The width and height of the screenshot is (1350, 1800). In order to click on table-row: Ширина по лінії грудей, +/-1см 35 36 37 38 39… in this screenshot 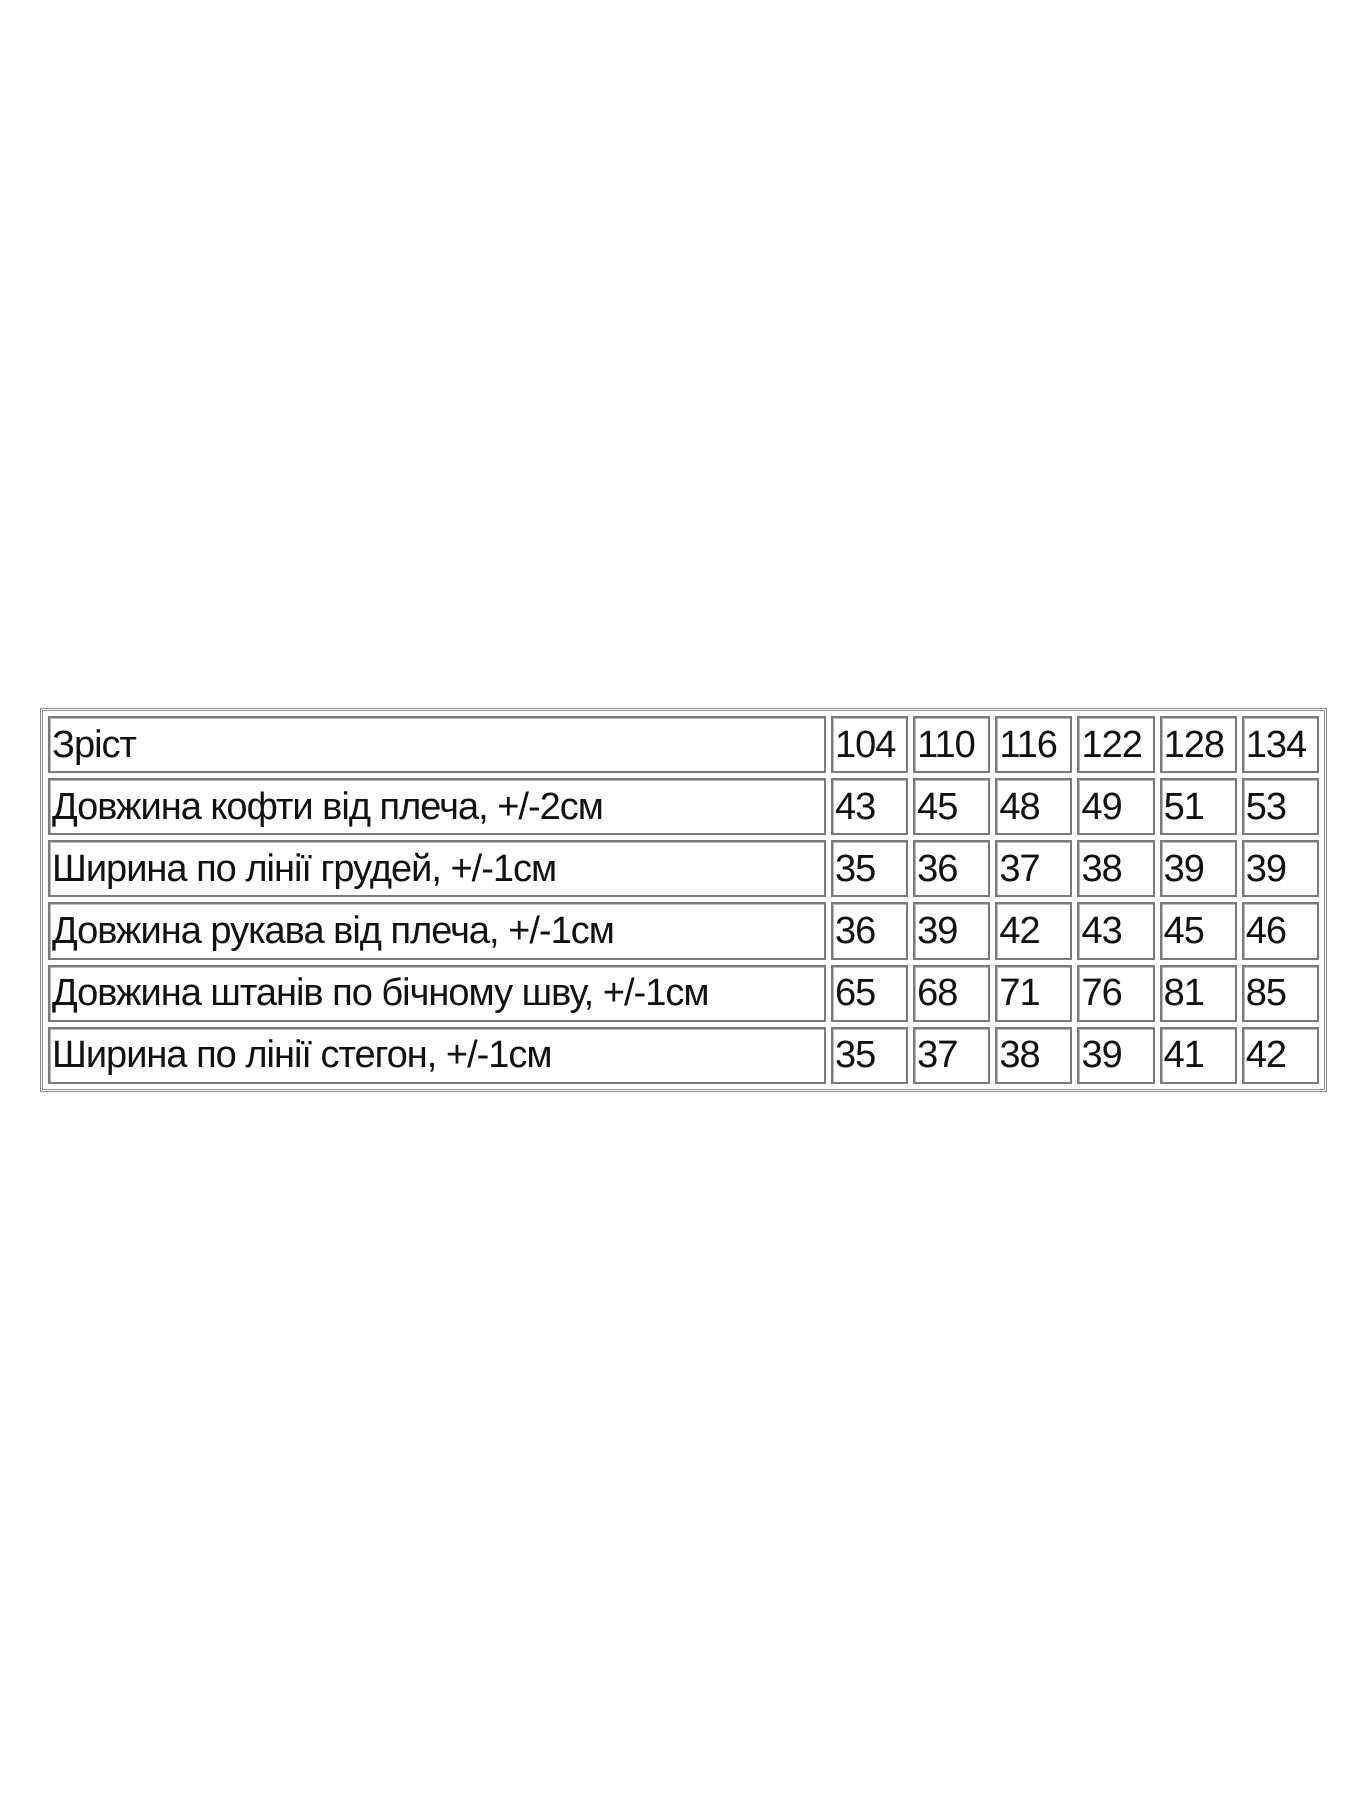, I will do `click(683, 869)`.